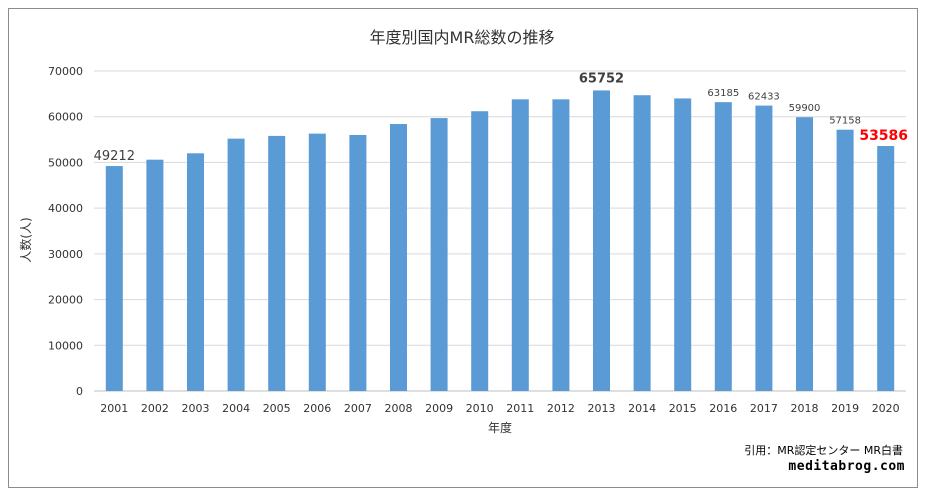 The height and width of the screenshot is (496, 927). I want to click on data-label: 53586, so click(883, 136).